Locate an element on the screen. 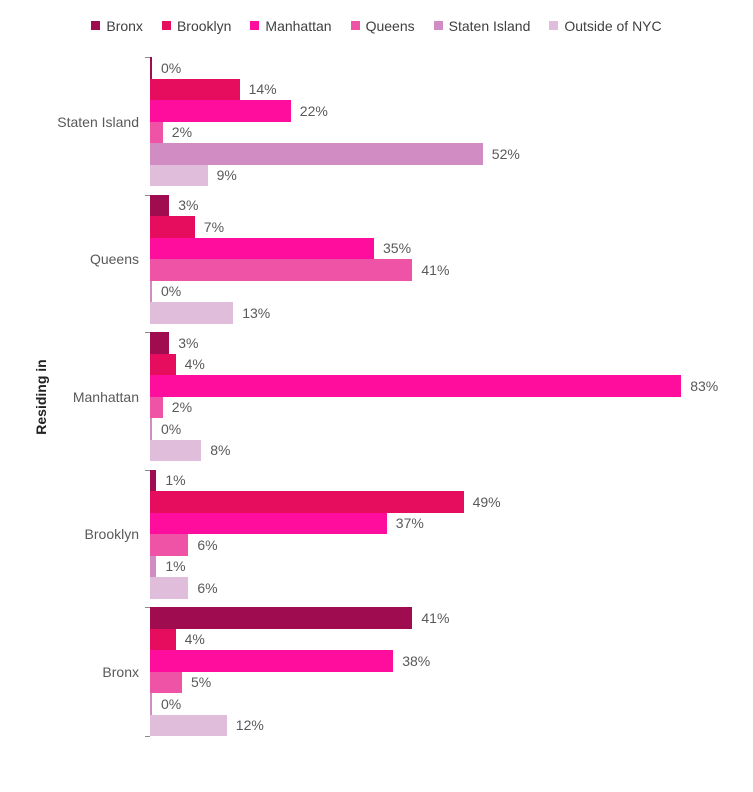 The width and height of the screenshot is (753, 792). bar-row: 83% is located at coordinates (451, 386).